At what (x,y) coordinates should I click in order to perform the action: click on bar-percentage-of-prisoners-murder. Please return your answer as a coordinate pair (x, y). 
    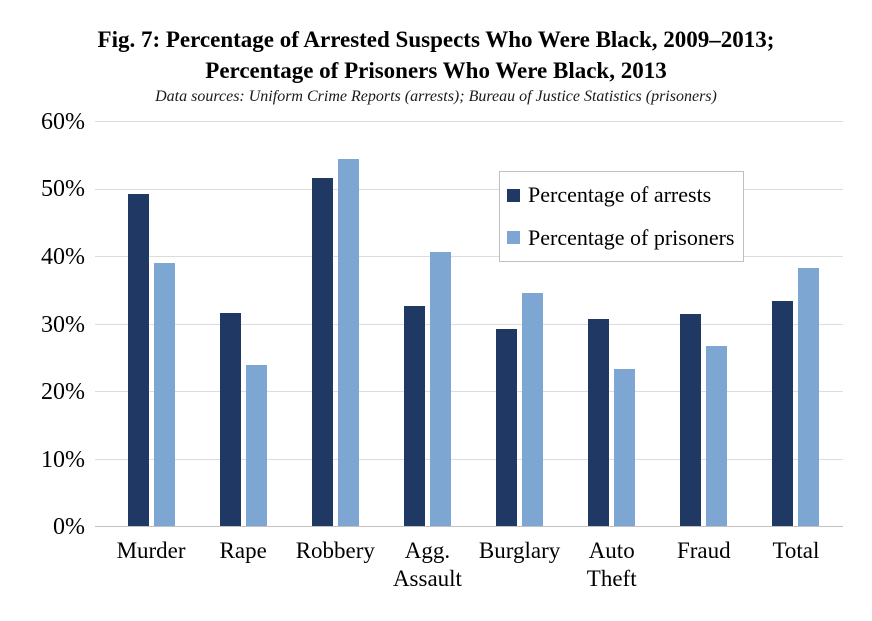
    Looking at the image, I should click on (164, 395).